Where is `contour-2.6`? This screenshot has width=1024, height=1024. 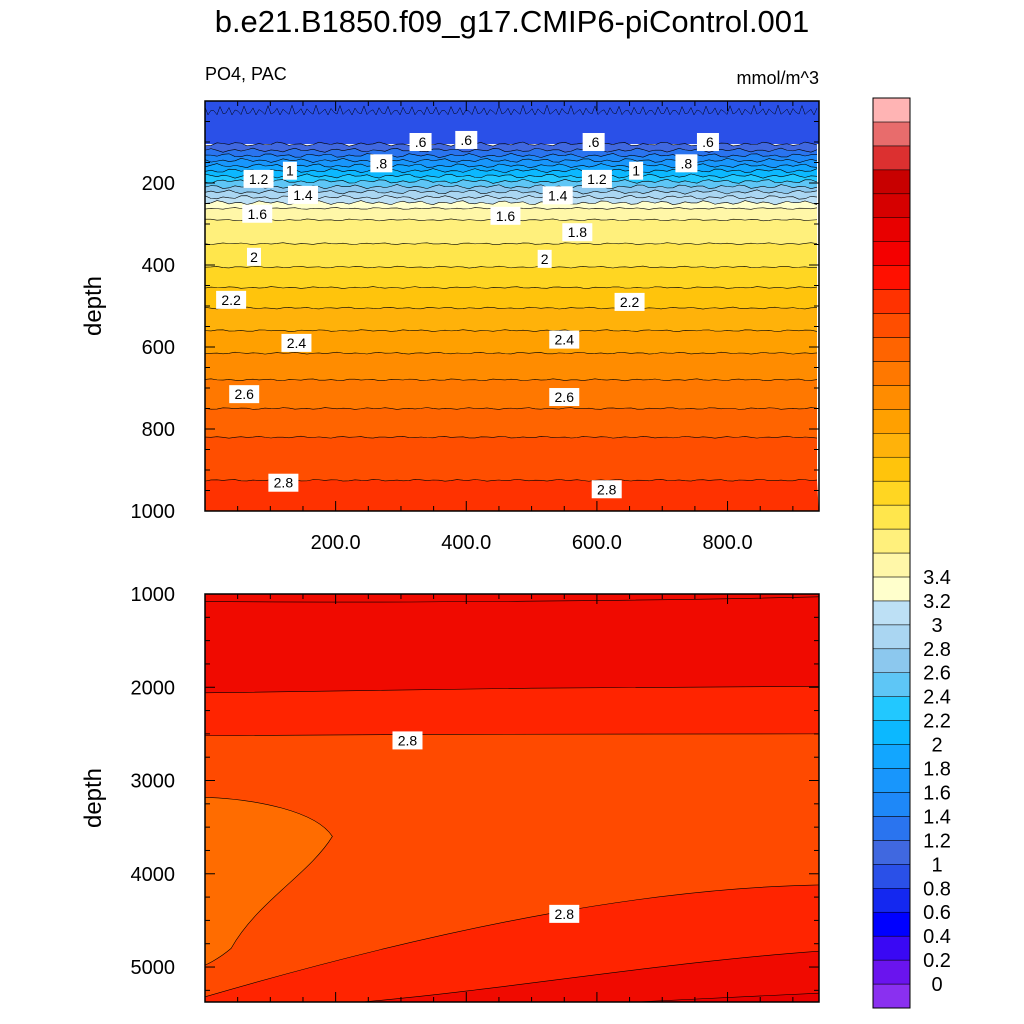
contour-2.6 is located at coordinates (511, 408).